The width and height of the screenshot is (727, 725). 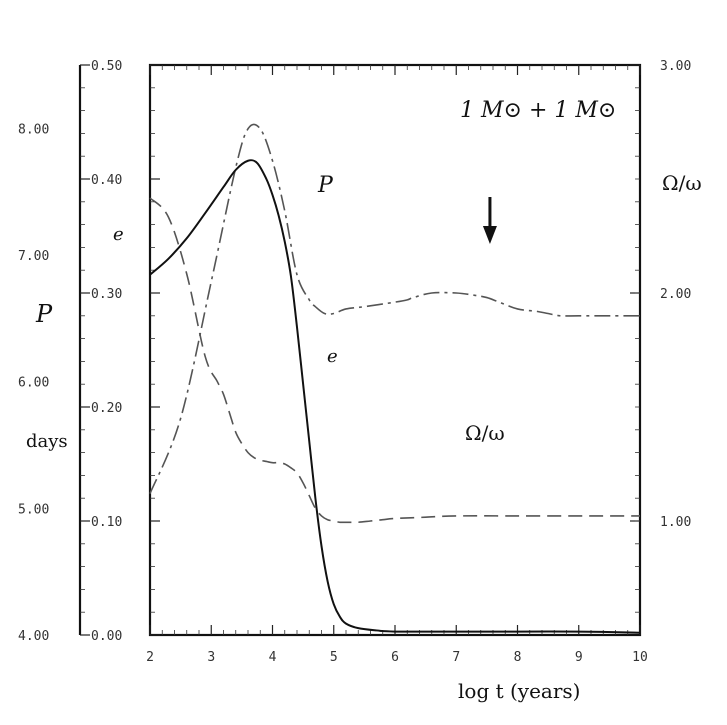 I want to click on series-label-omega-right: Ω/ω, so click(x=682, y=183).